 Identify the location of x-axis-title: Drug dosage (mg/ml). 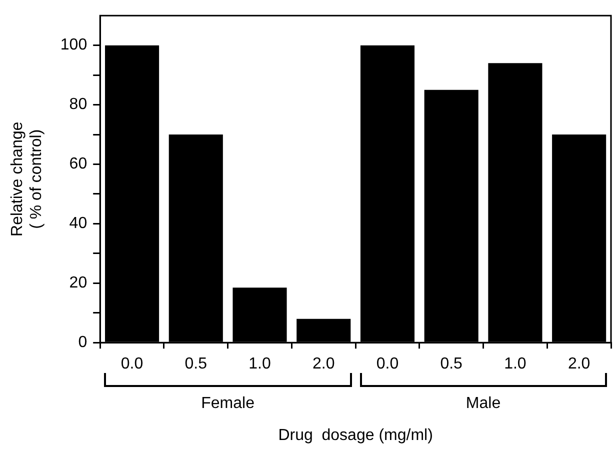
(355, 435).